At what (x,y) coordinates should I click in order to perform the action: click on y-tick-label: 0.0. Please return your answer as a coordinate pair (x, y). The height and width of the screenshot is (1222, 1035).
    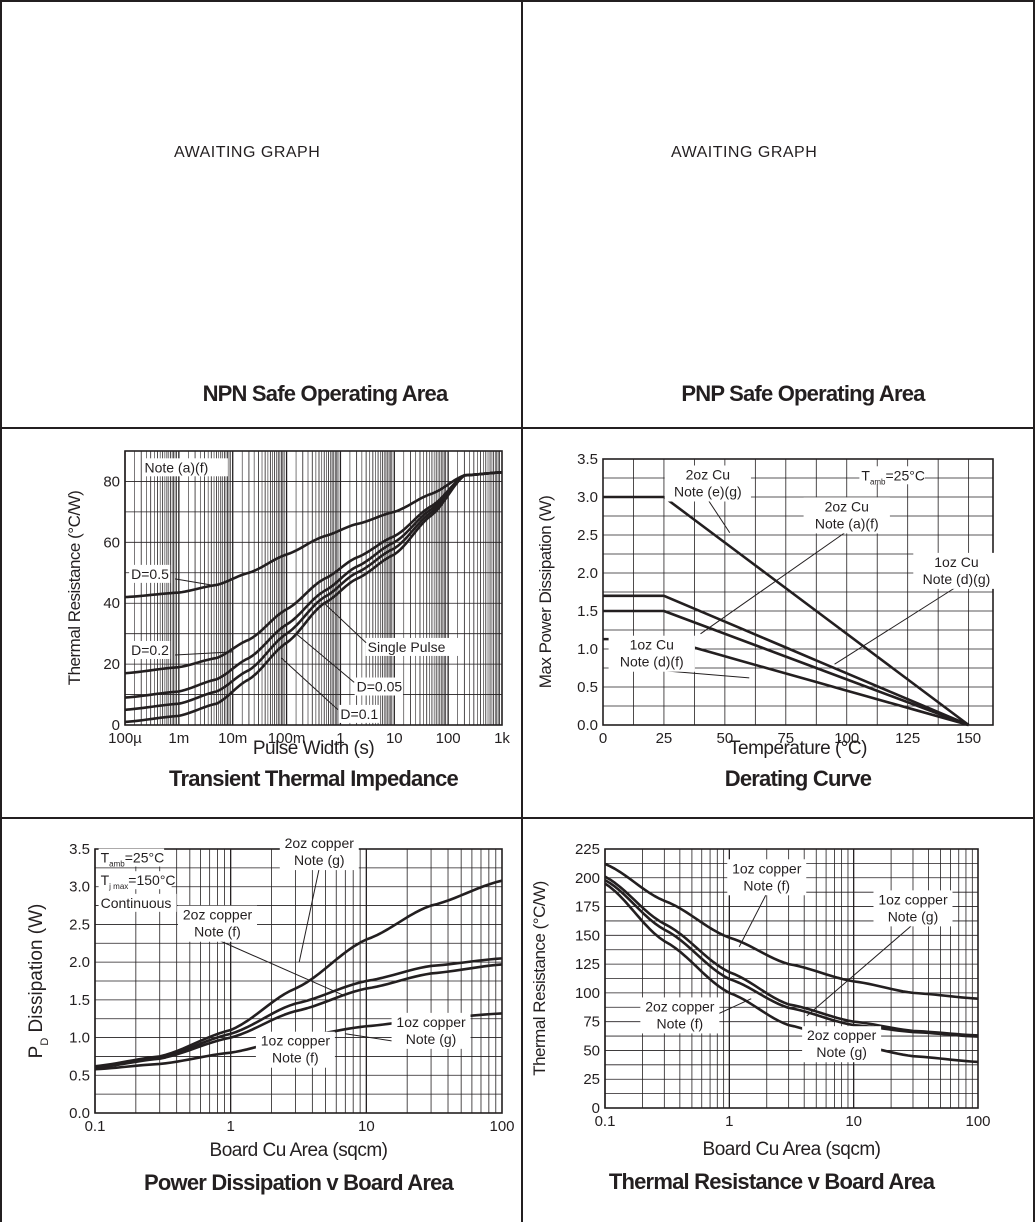
    Looking at the image, I should click on (79, 1113).